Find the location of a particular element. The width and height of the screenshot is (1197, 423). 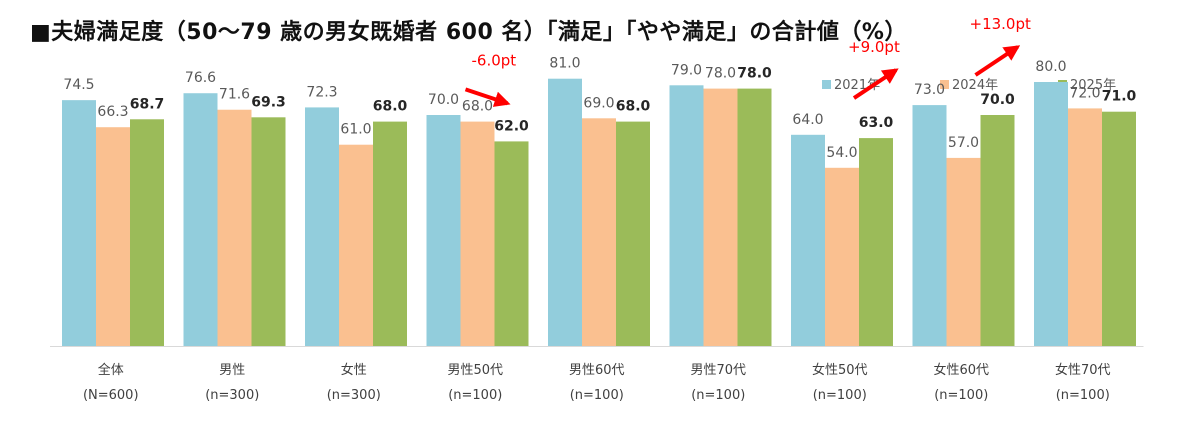

legend-label: 2025年 is located at coordinates (1093, 85).